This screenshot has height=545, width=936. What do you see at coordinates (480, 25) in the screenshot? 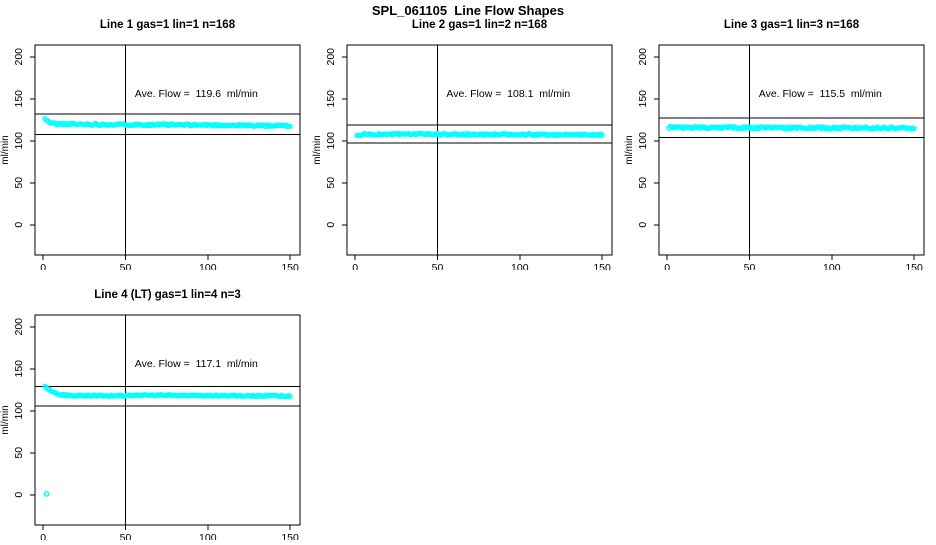
I see `subplot-title: Line 2 gas=1 lin=2 n=168` at bounding box center [480, 25].